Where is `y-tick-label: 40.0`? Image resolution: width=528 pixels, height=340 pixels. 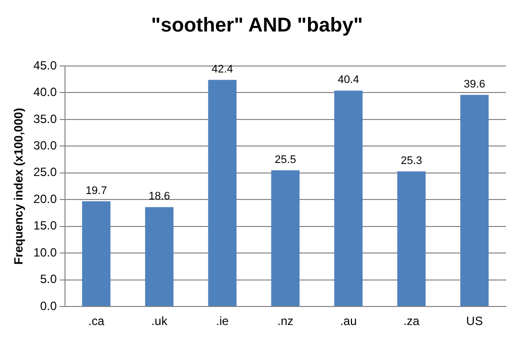
y-tick-label: 40.0 is located at coordinates (45, 92).